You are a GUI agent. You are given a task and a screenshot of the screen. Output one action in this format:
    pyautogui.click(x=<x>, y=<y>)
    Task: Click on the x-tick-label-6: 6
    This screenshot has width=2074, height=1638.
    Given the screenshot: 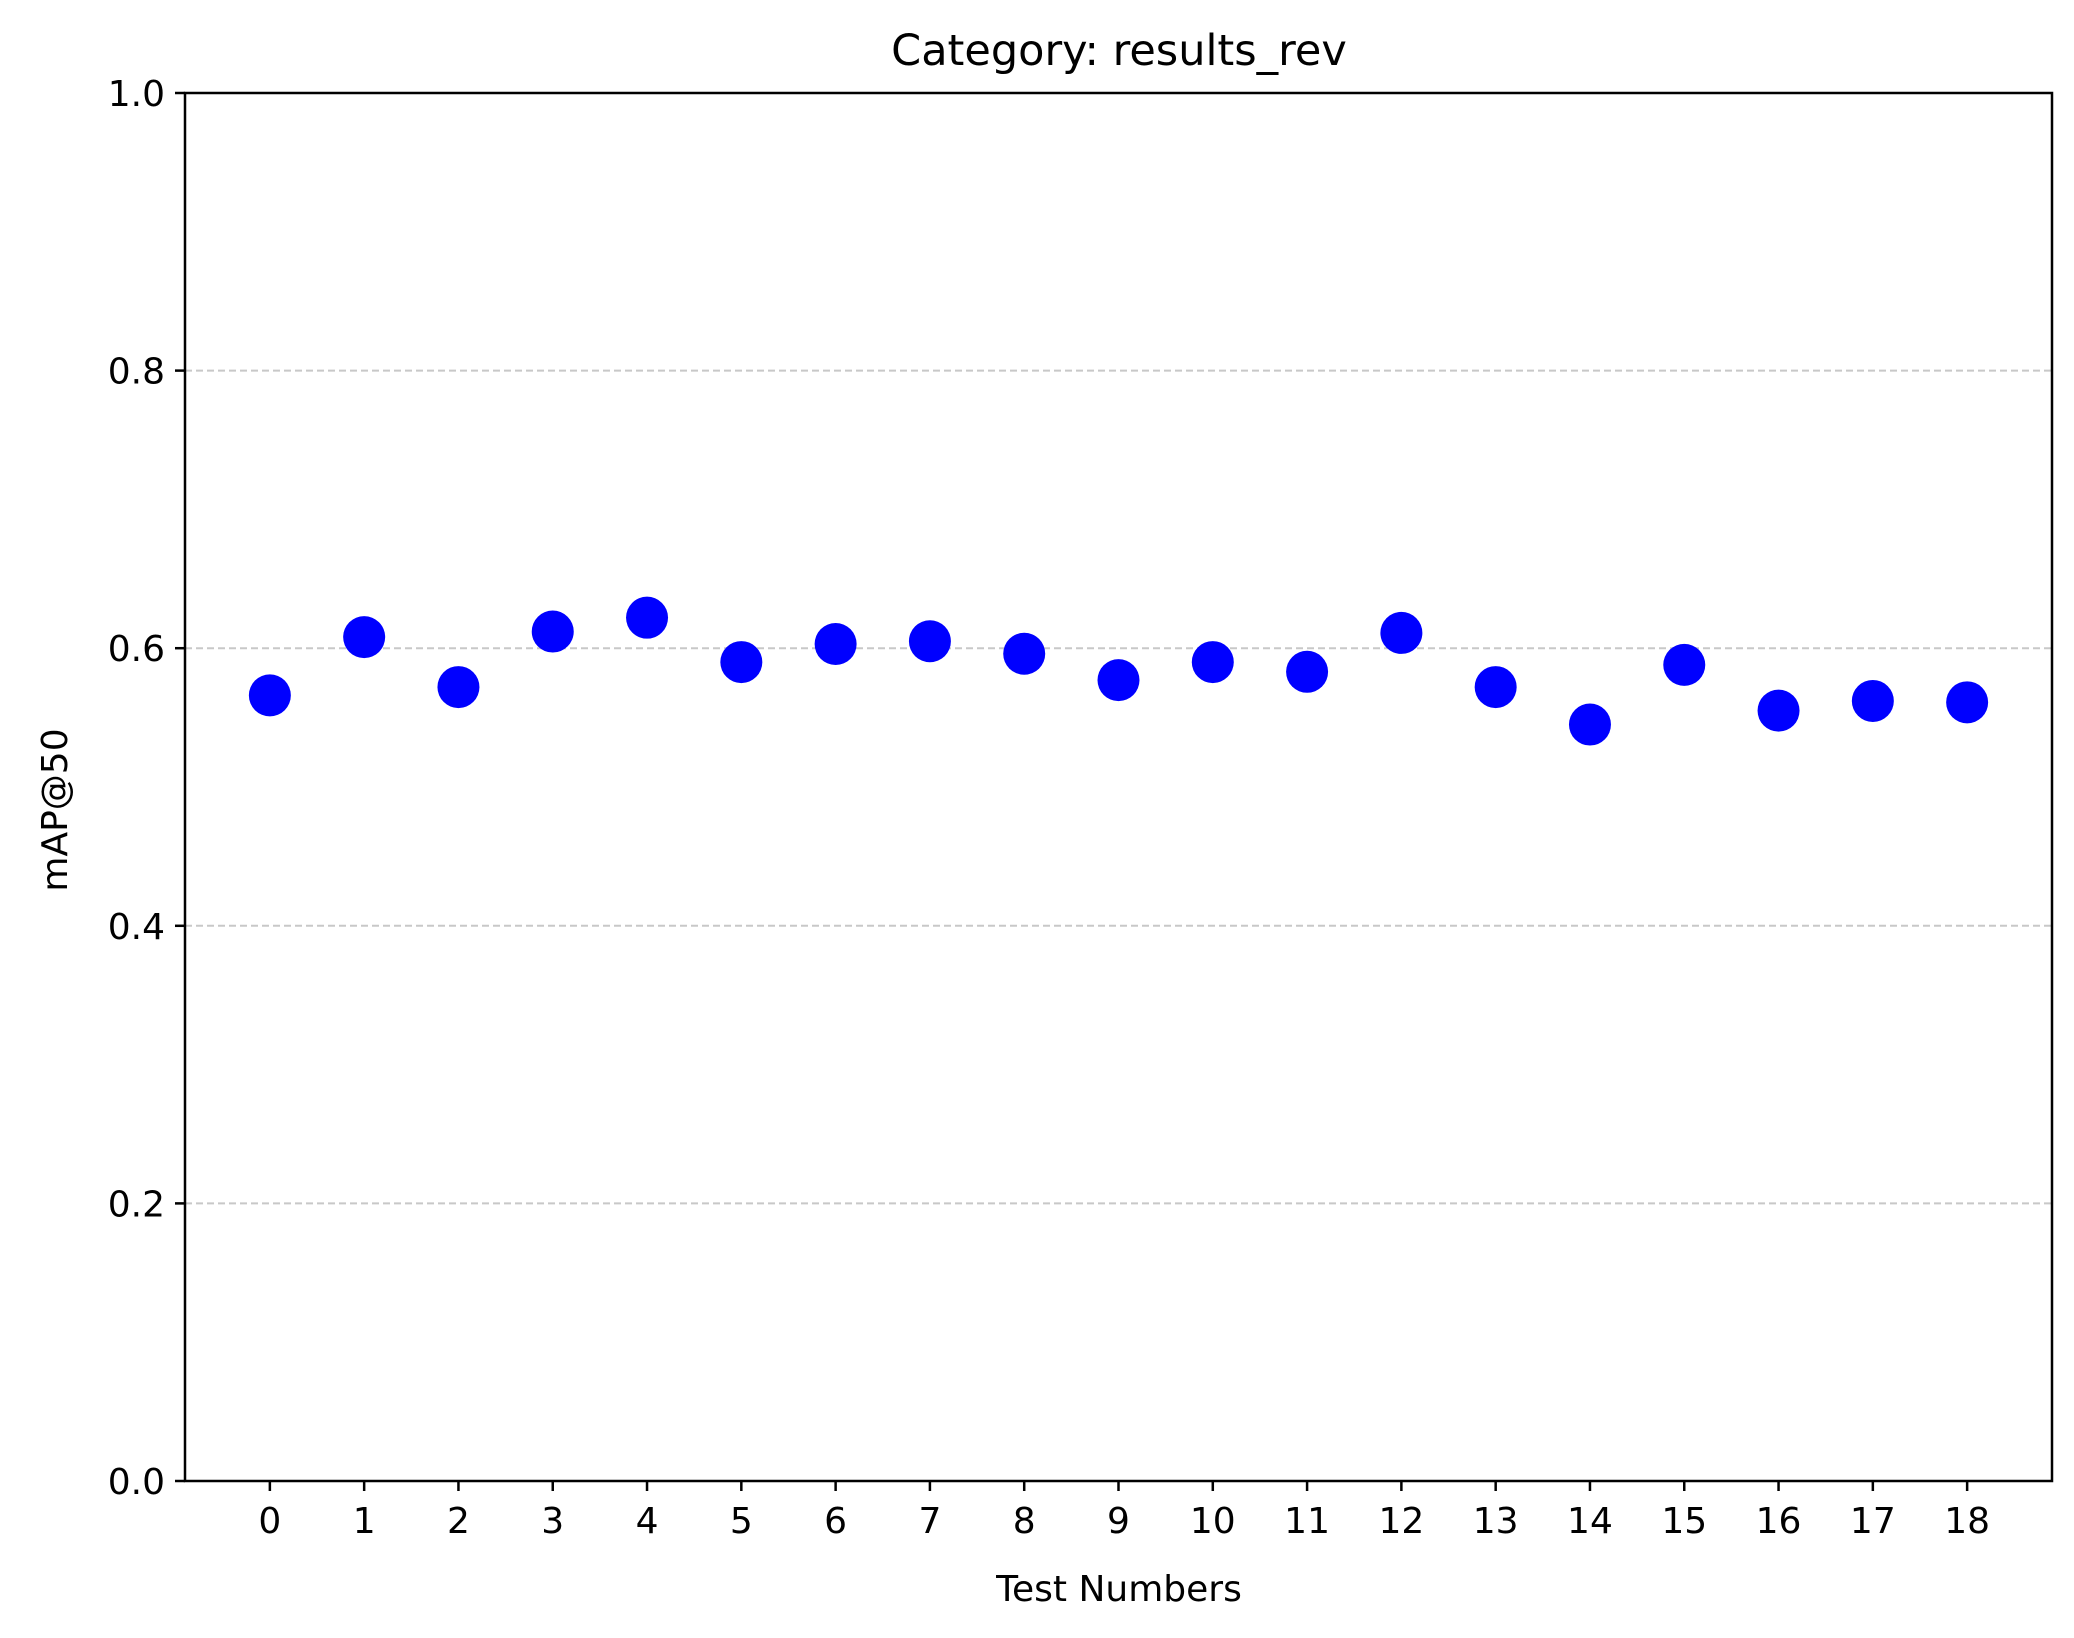 What is the action you would take?
    pyautogui.click(x=835, y=1521)
    